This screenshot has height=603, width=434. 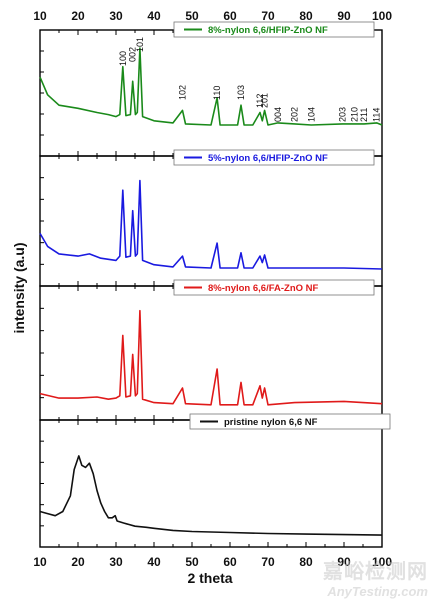 What do you see at coordinates (19, 287) in the screenshot?
I see `y-axis-title: intensity (a.u)` at bounding box center [19, 287].